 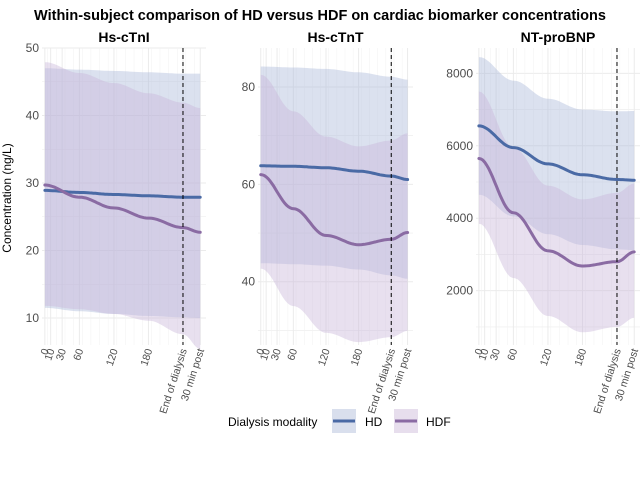 What do you see at coordinates (406, 421) in the screenshot?
I see `legend-key-hdf` at bounding box center [406, 421].